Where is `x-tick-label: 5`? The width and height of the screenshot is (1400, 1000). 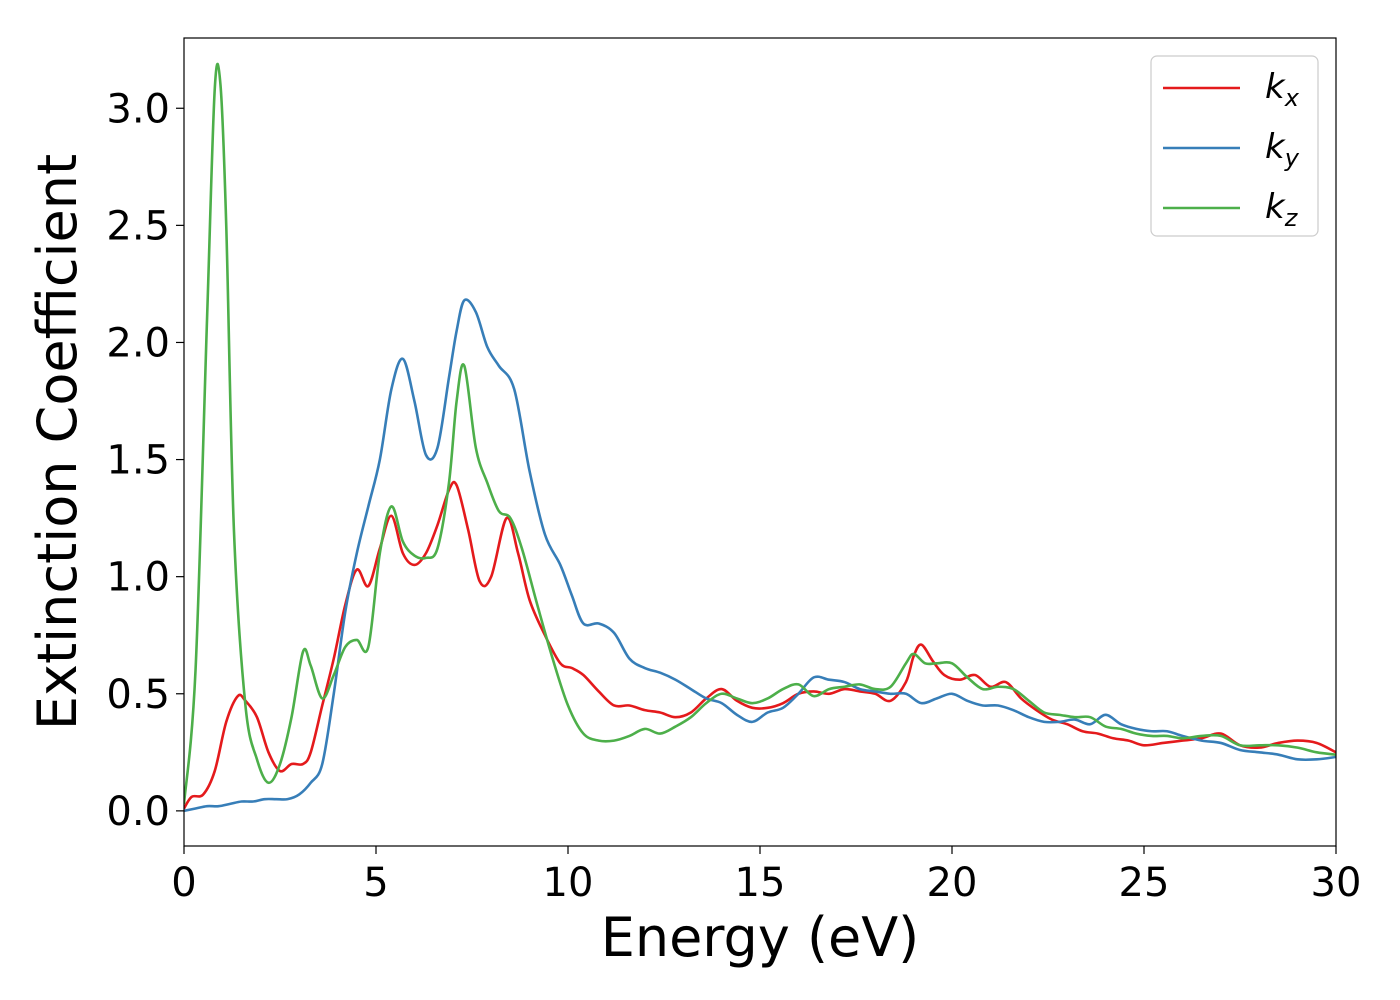 x-tick-label: 5 is located at coordinates (375, 883).